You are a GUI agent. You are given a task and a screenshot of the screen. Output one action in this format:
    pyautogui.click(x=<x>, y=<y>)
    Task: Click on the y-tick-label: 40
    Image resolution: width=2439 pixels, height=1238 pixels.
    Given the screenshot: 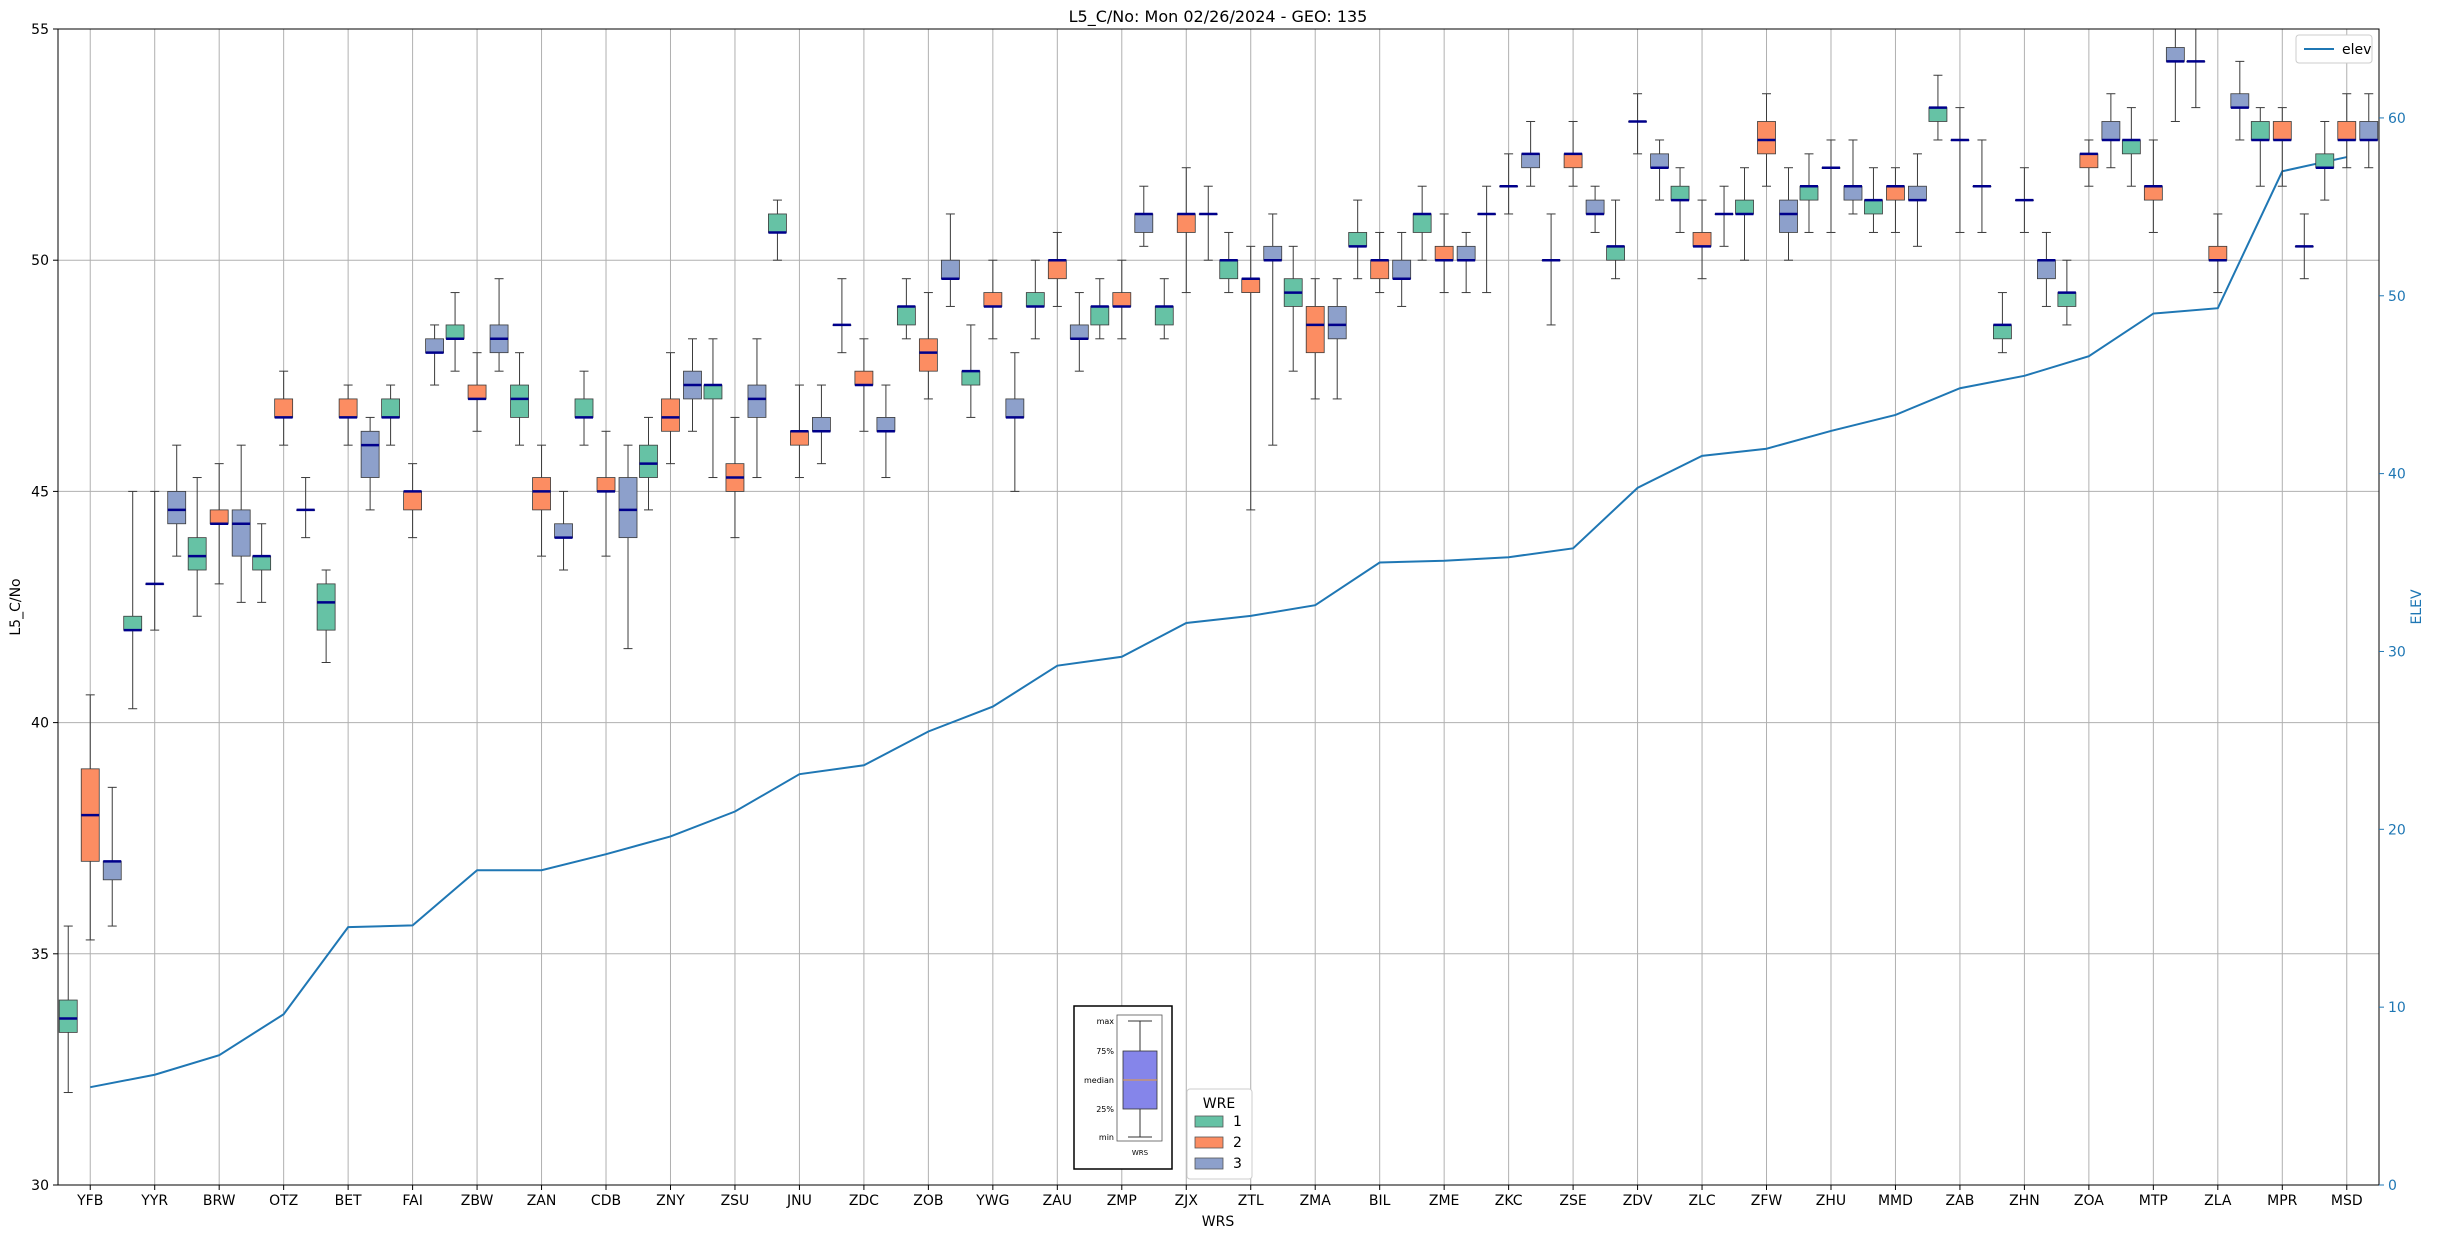 What is the action you would take?
    pyautogui.click(x=40, y=724)
    